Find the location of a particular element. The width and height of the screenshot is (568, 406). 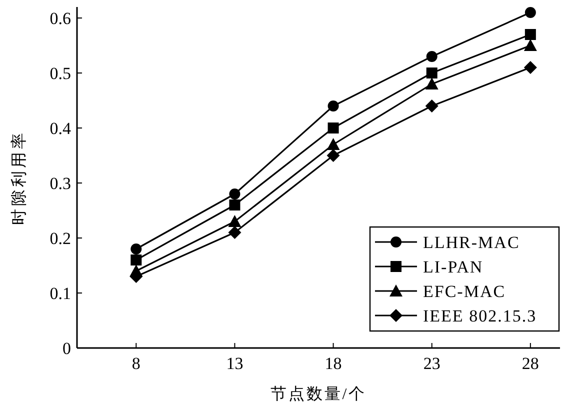

legend-label: IEEE 802.15.3 is located at coordinates (480, 316).